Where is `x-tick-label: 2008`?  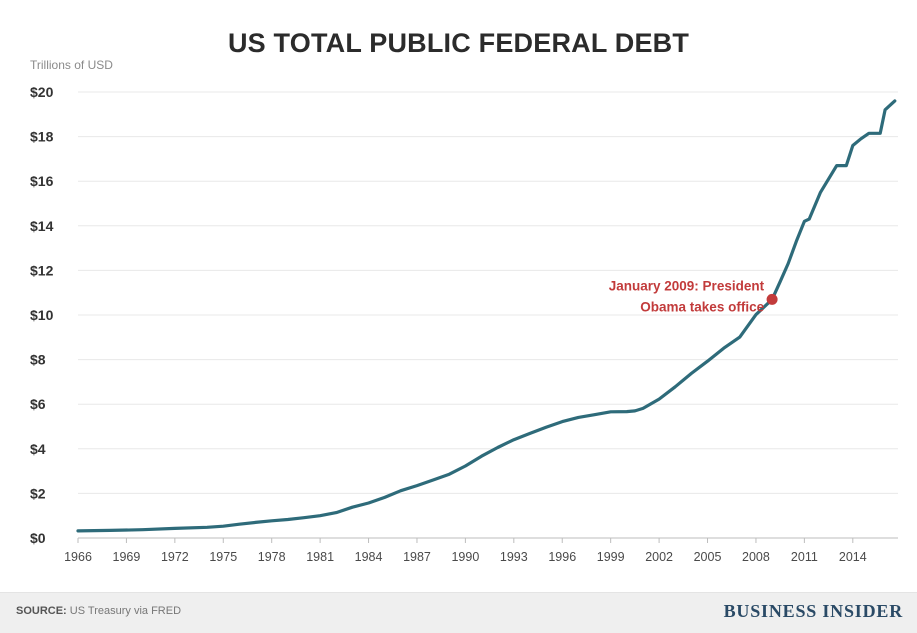 x-tick-label: 2008 is located at coordinates (756, 557).